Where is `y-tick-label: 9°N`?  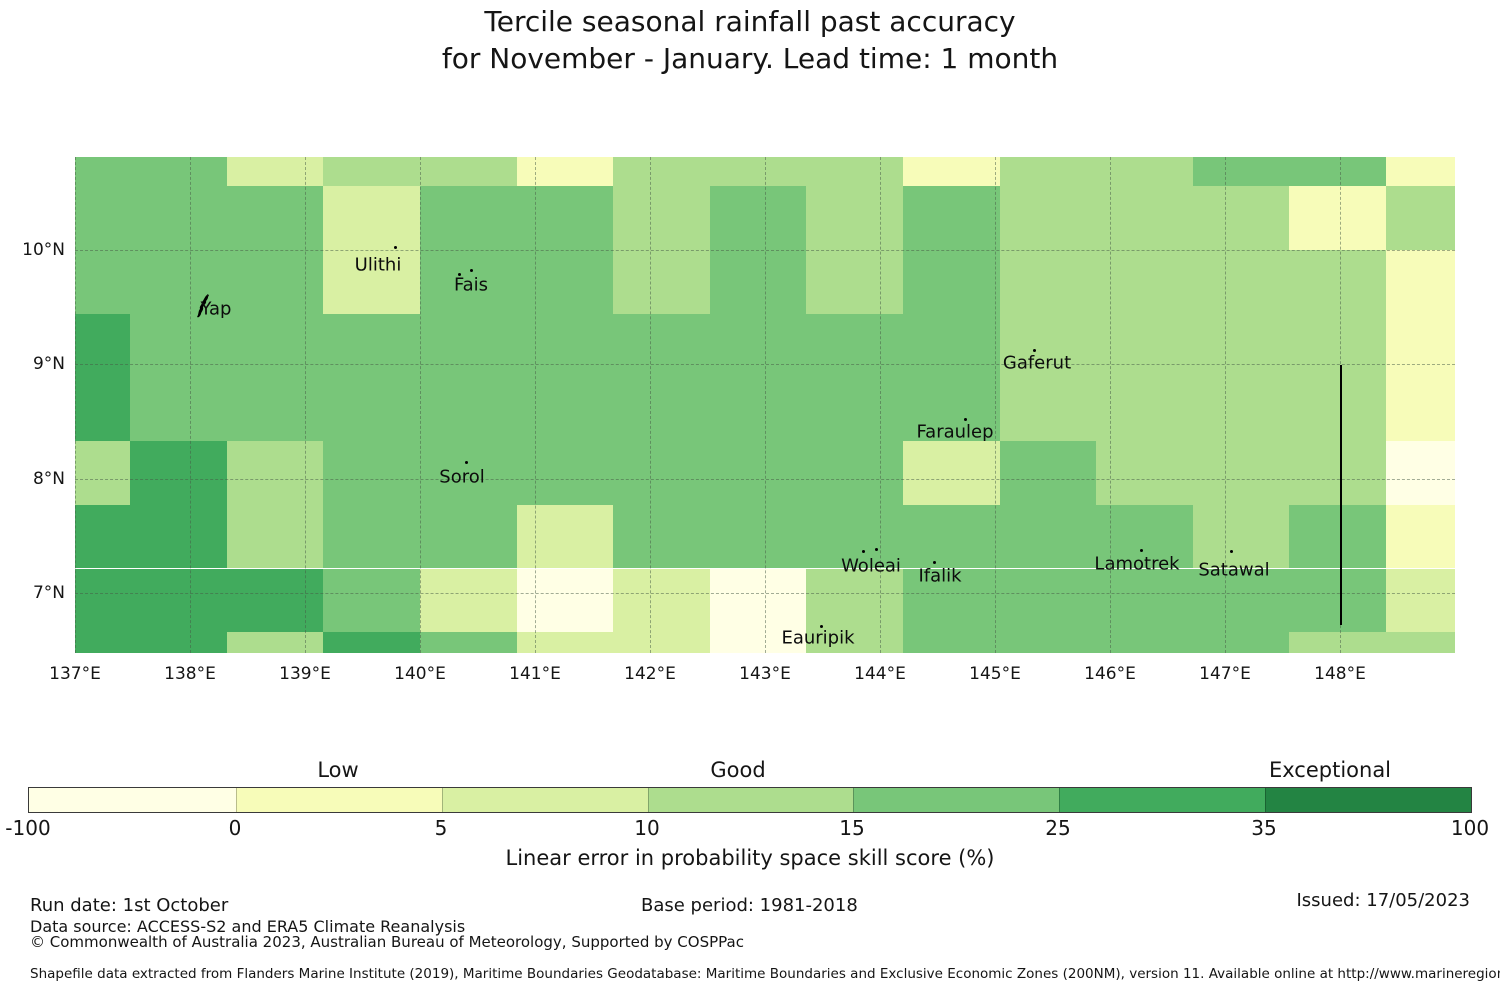
y-tick-label: 9°N is located at coordinates (48, 364).